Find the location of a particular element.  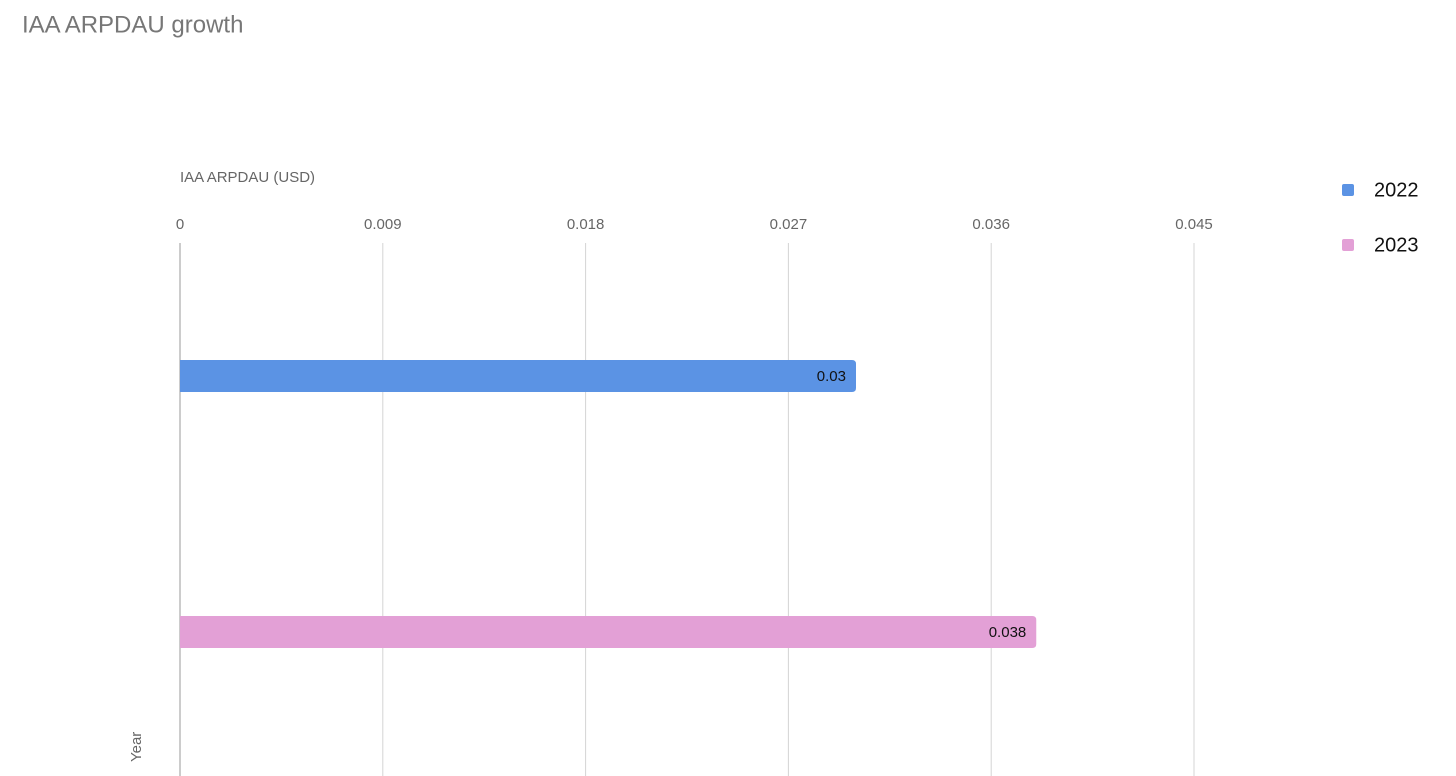

legend-label: 2022 is located at coordinates (1396, 190).